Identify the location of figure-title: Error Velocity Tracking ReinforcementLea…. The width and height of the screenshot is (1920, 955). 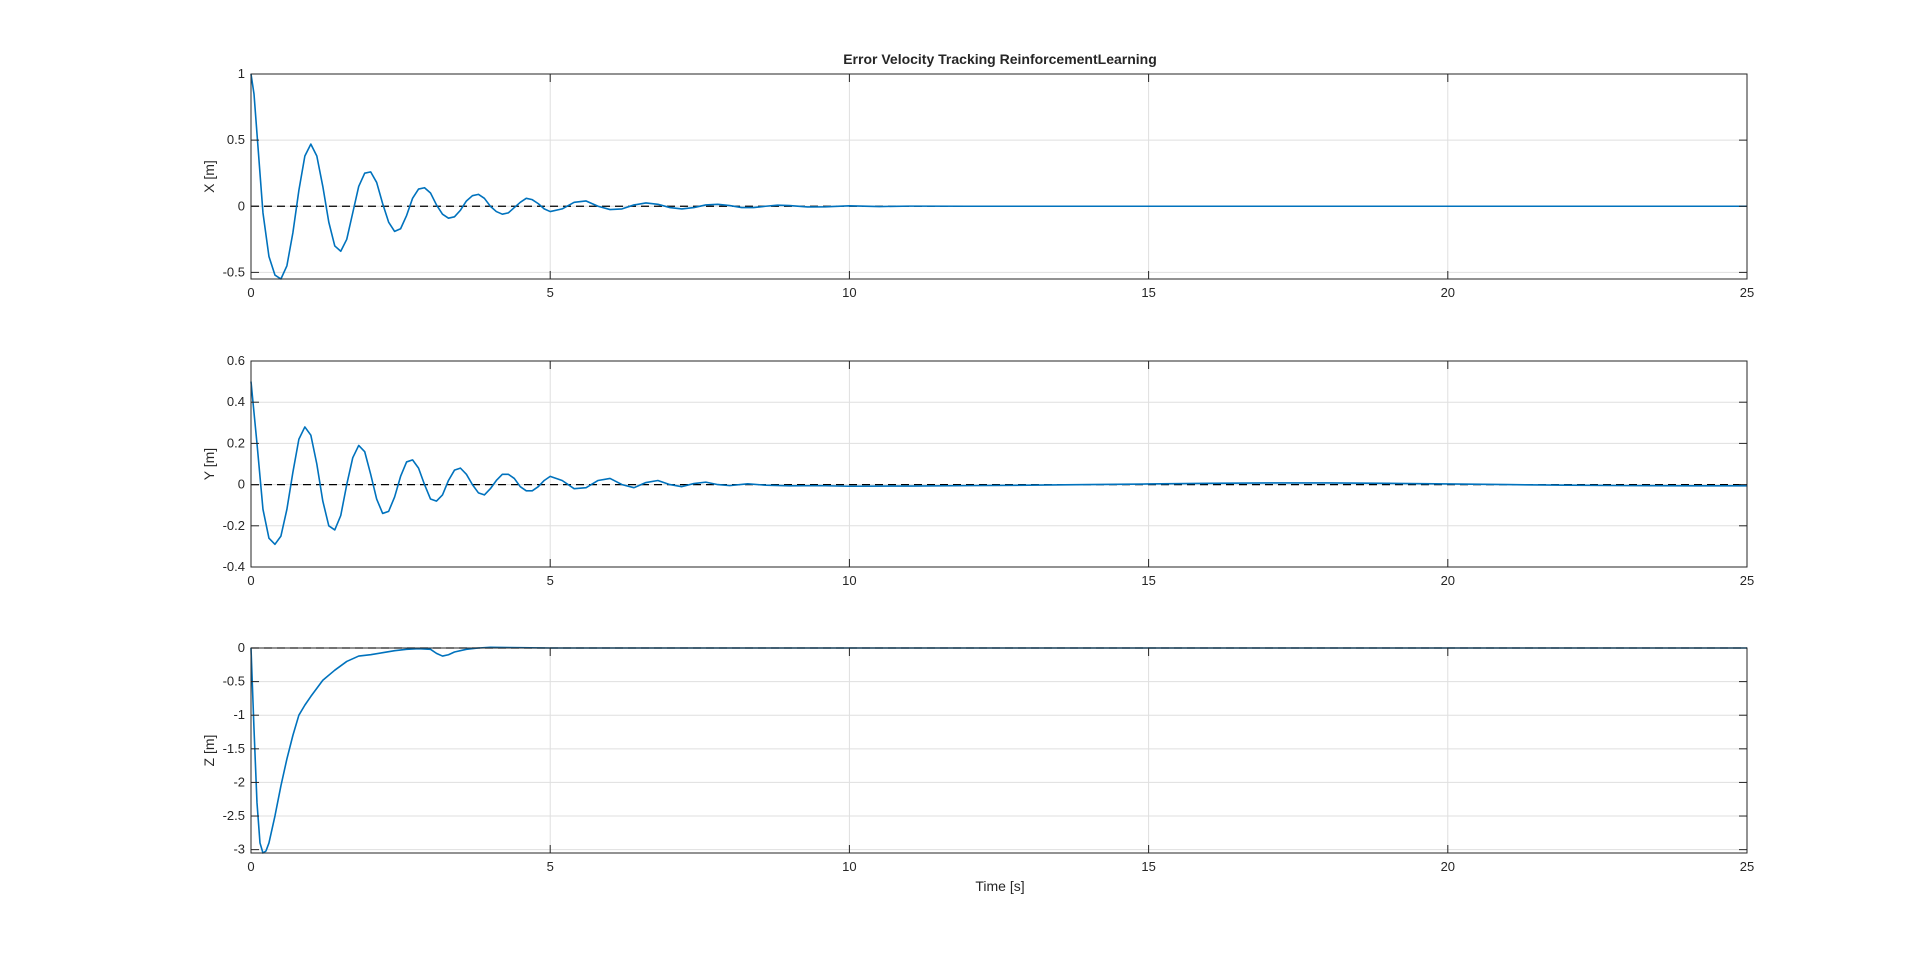
(1000, 59).